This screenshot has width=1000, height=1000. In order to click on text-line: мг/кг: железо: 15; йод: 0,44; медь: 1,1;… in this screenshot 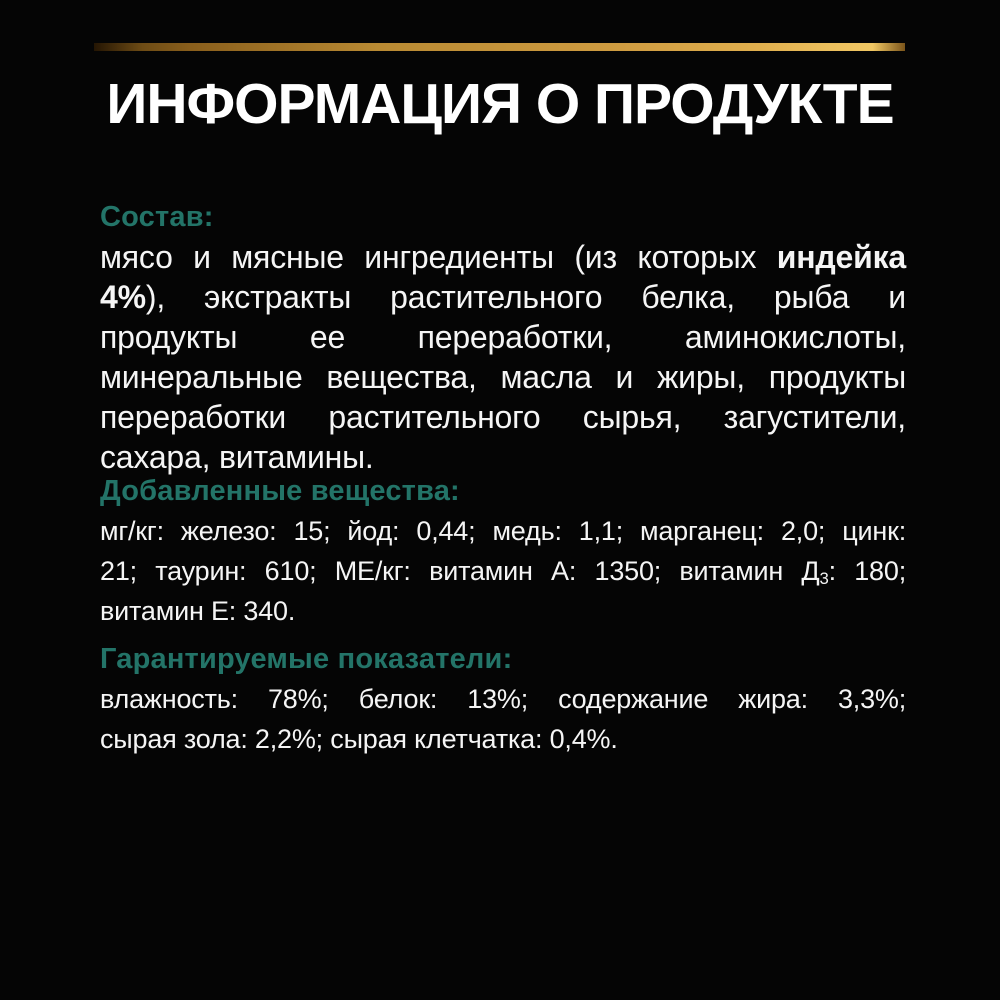, I will do `click(503, 531)`.